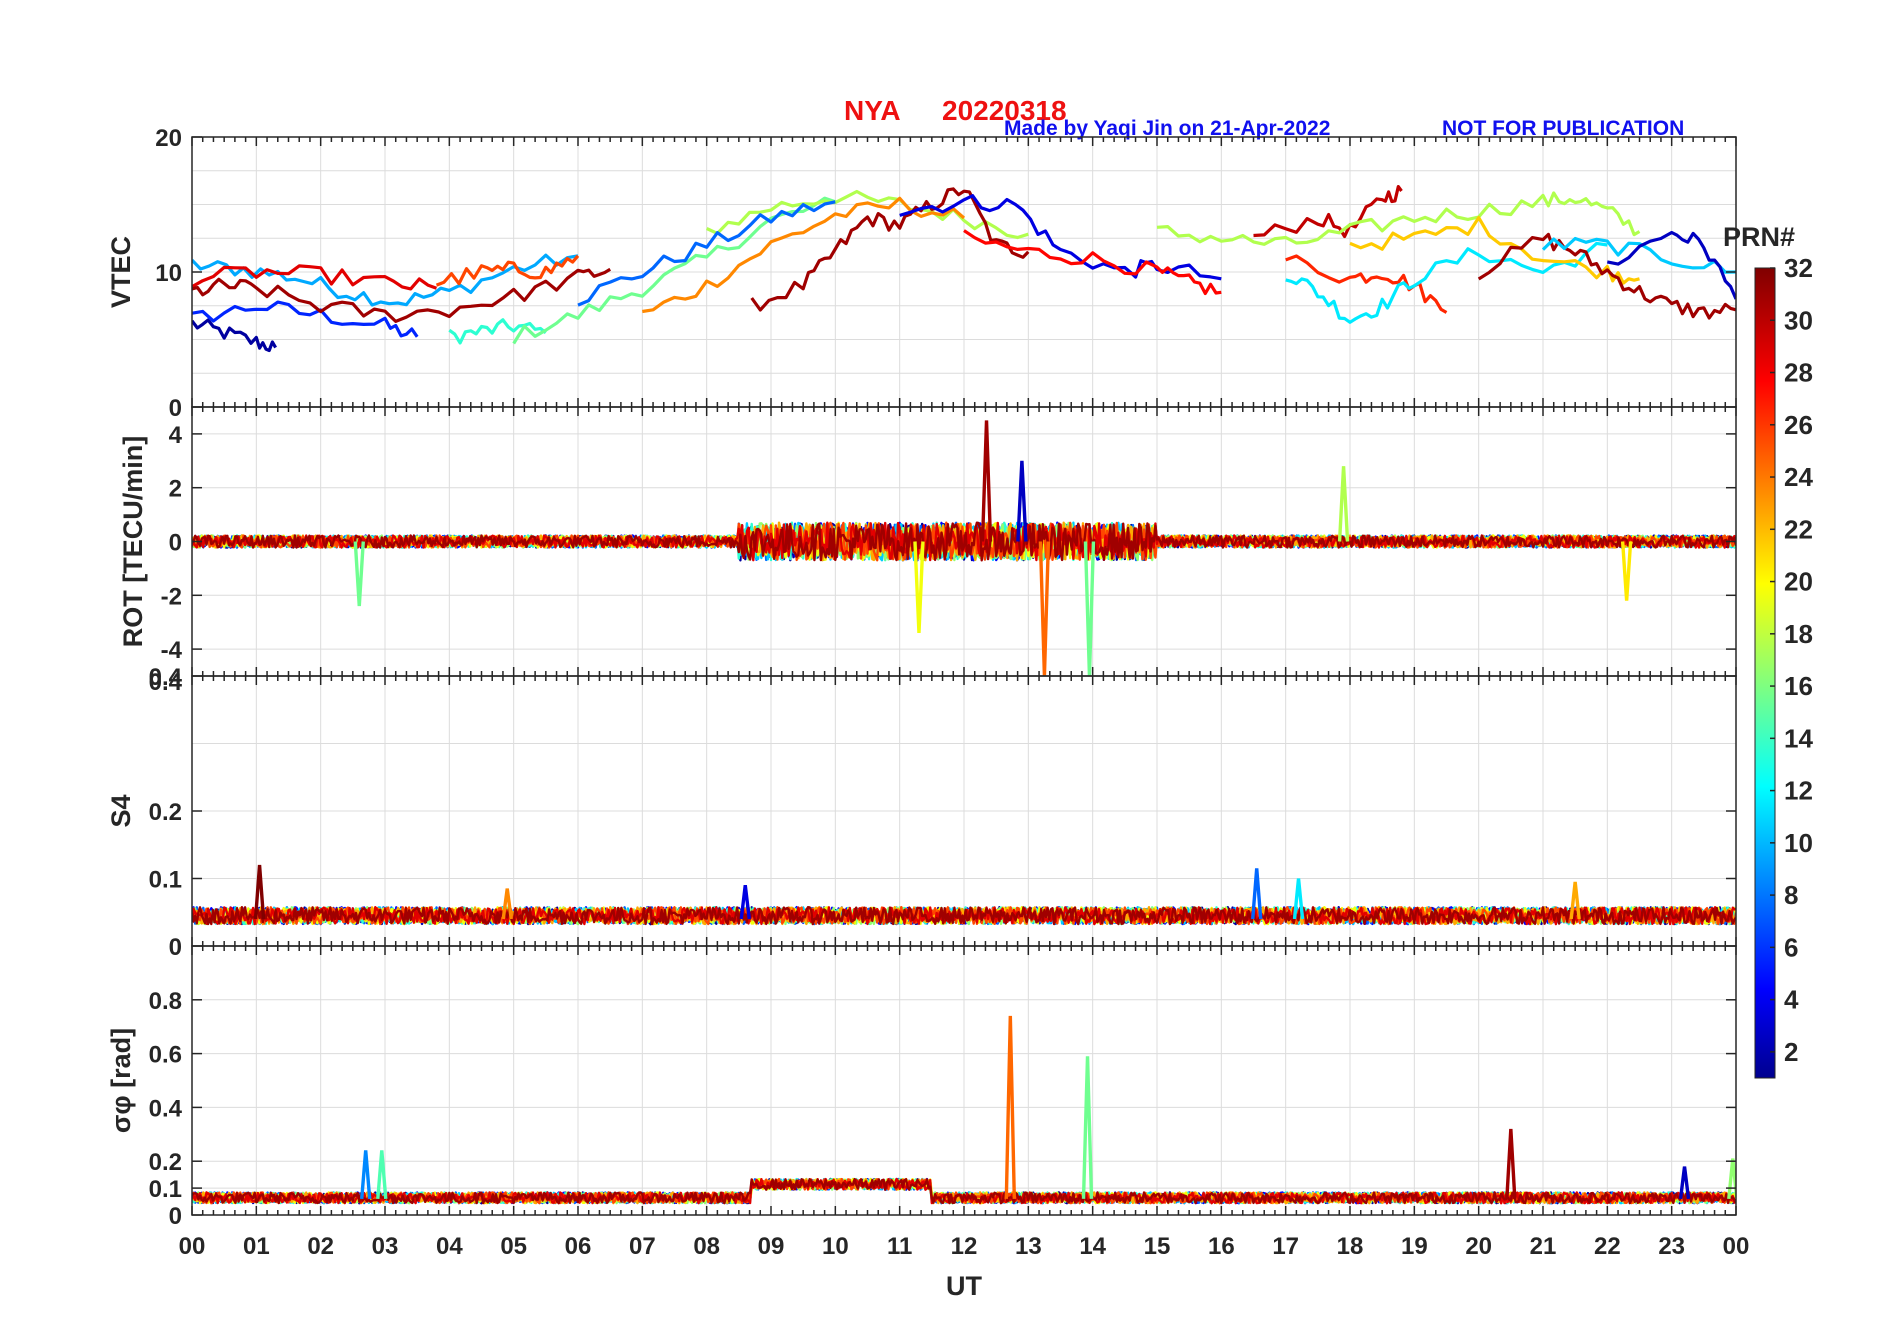 This screenshot has width=1902, height=1330. I want to click on station-title: NYA, so click(872, 110).